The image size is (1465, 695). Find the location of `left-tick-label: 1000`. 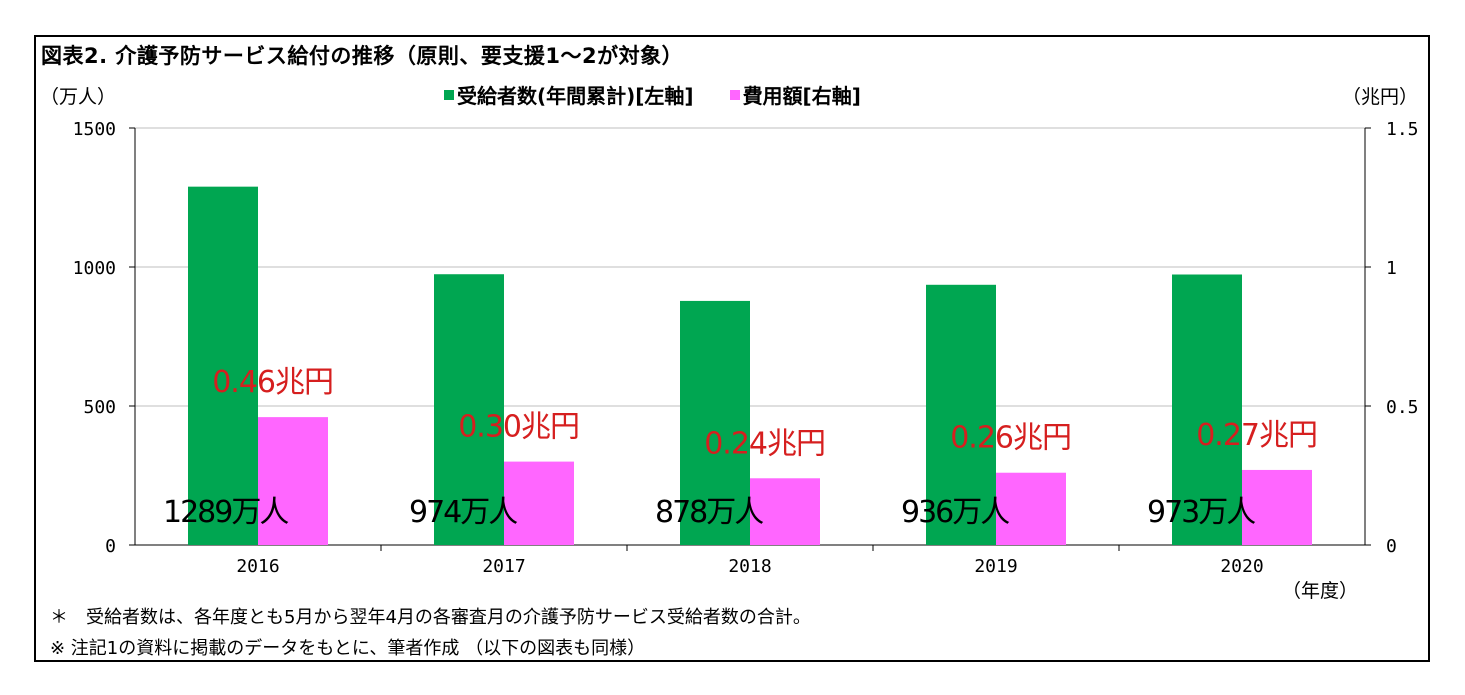

left-tick-label: 1000 is located at coordinates (94, 268).